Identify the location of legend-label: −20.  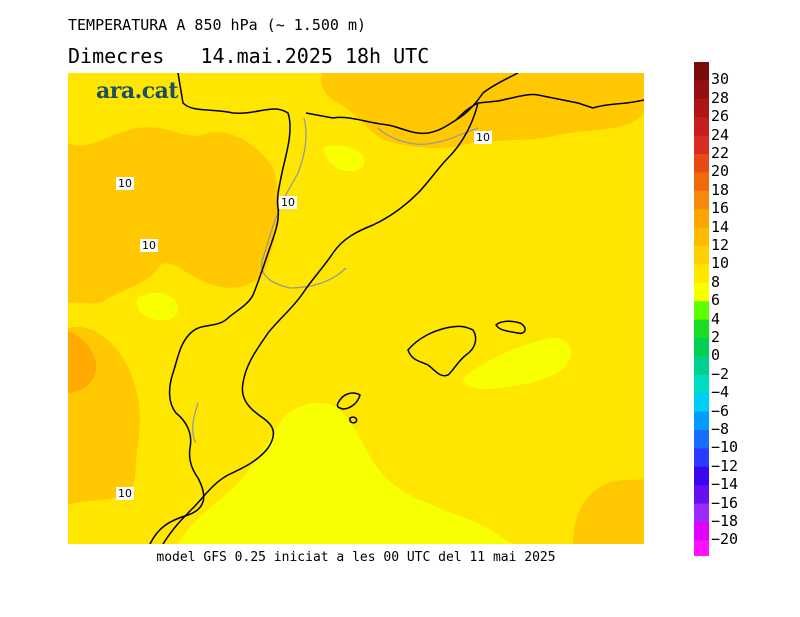
(725, 539).